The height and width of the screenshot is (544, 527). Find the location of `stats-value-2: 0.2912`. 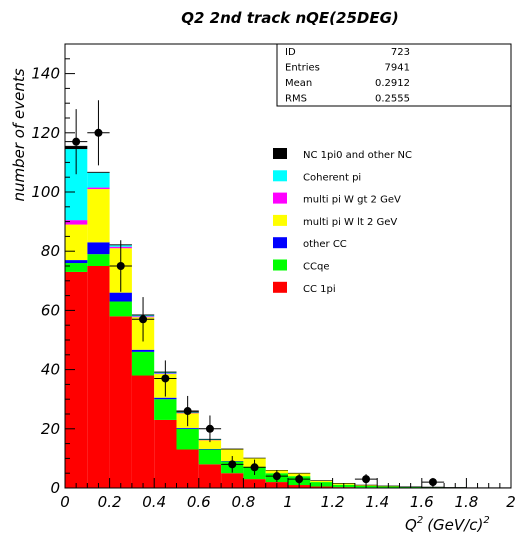

stats-value-2: 0.2912 is located at coordinates (392, 83).